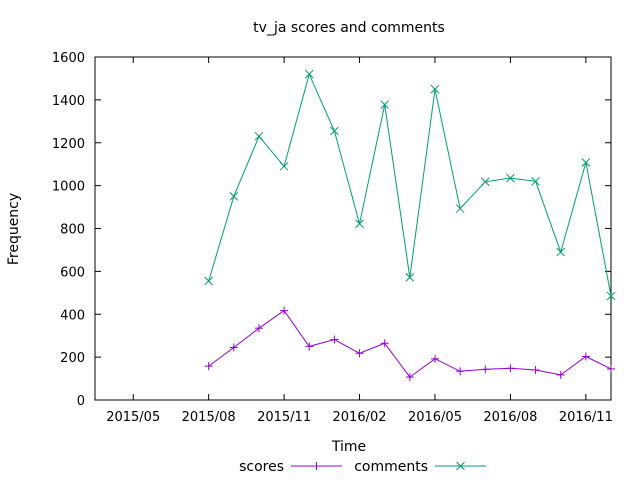  I want to click on y-tick-label: 600, so click(72, 272).